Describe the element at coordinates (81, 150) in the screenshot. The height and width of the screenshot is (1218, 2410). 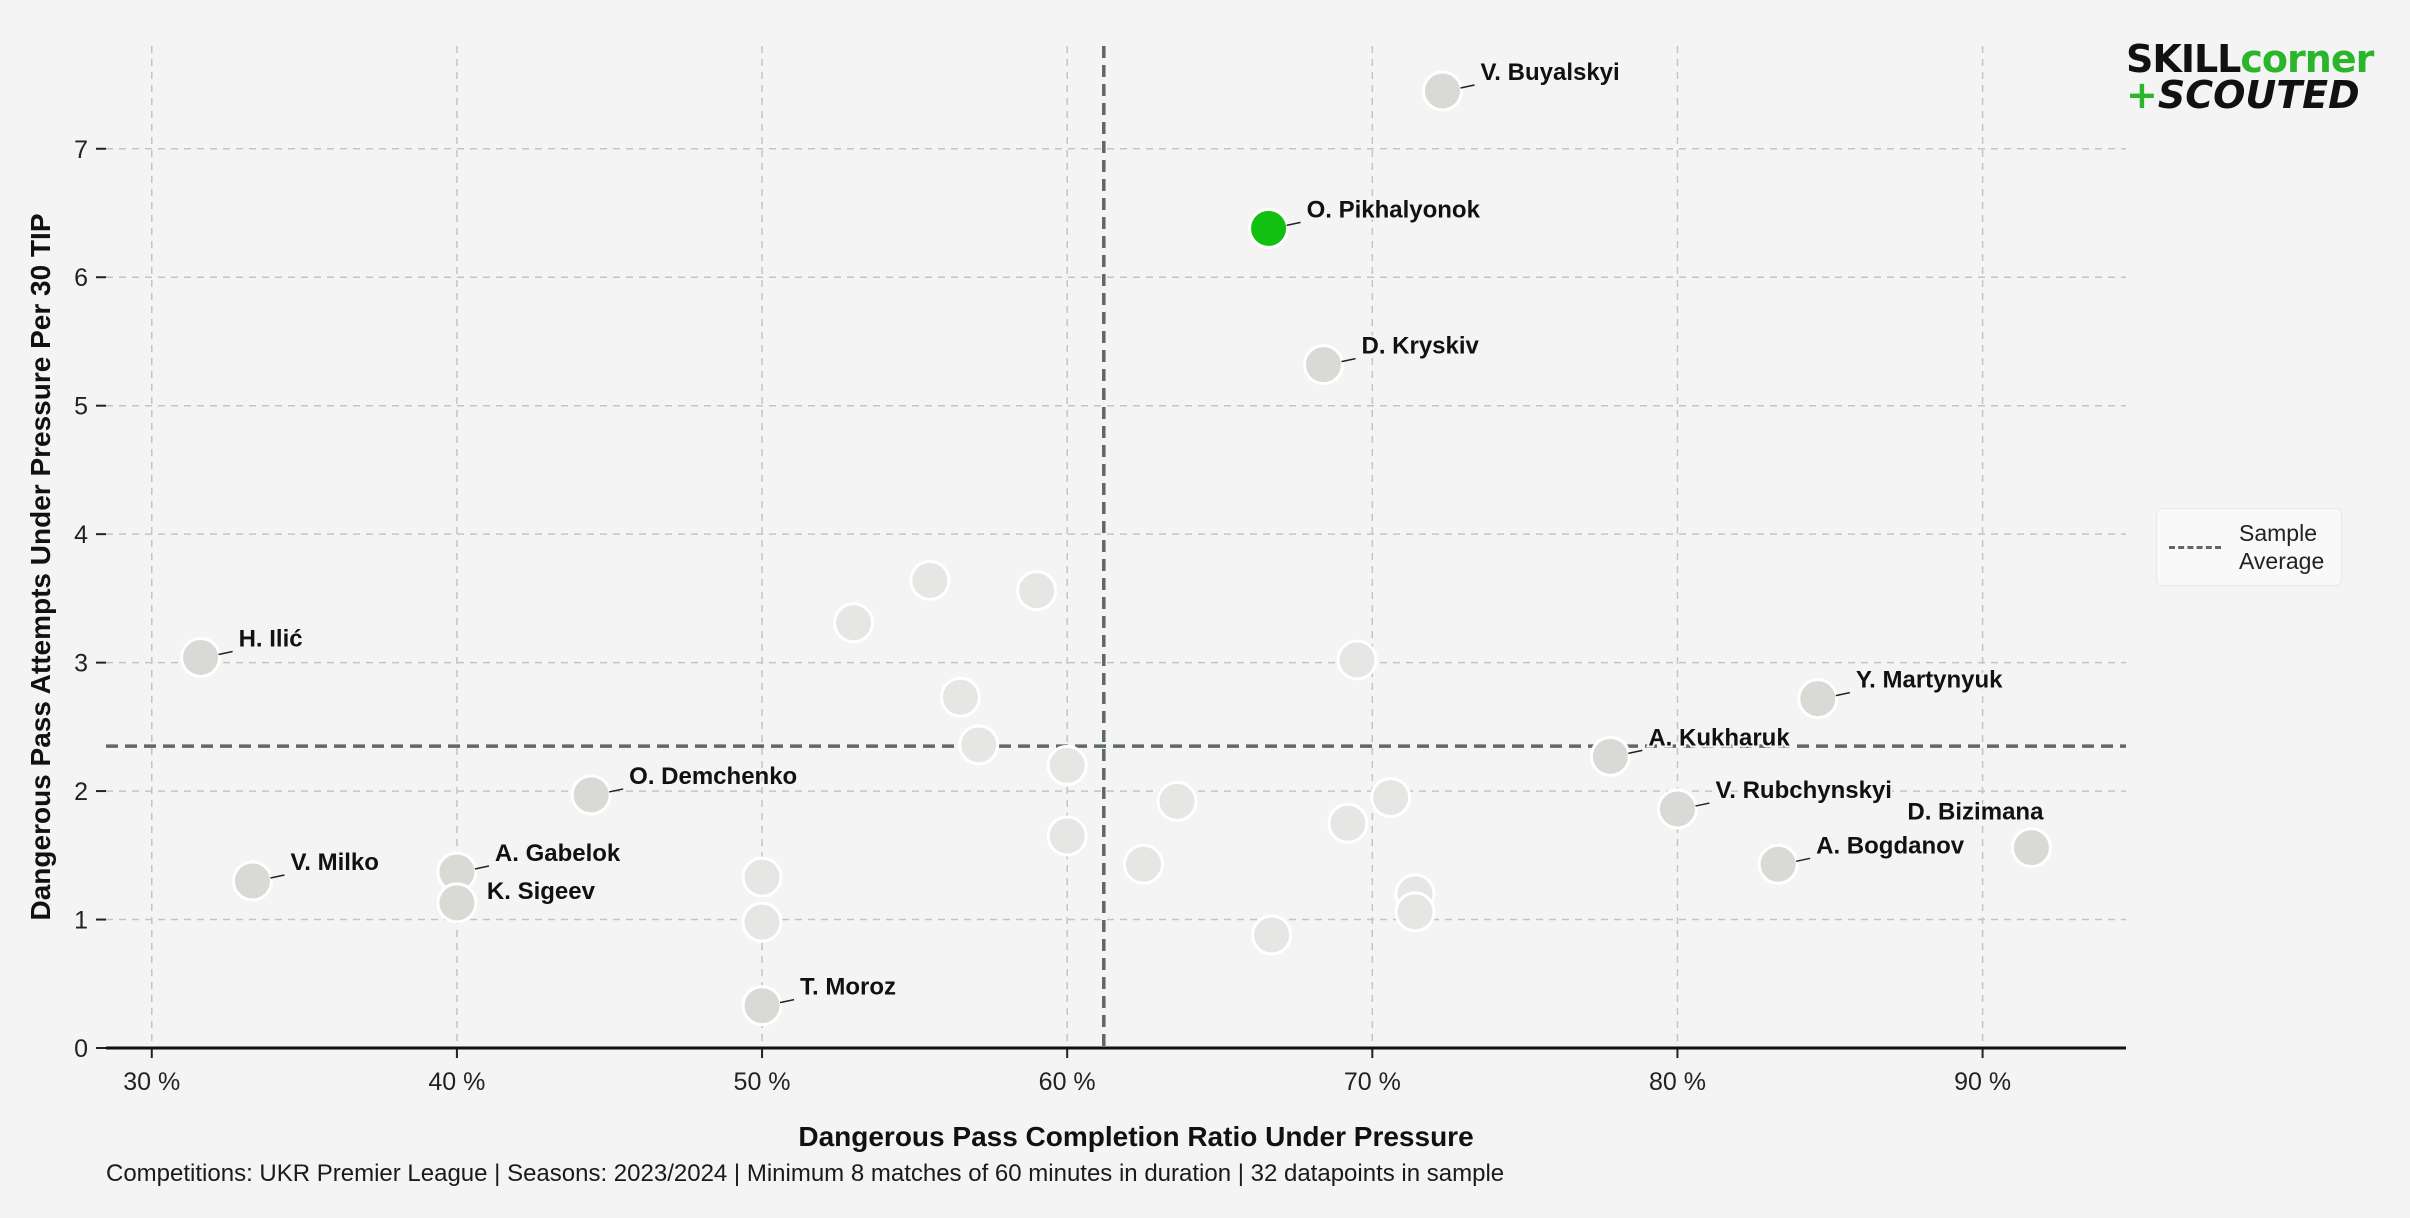
I see `y-tick-label: 7` at that location.